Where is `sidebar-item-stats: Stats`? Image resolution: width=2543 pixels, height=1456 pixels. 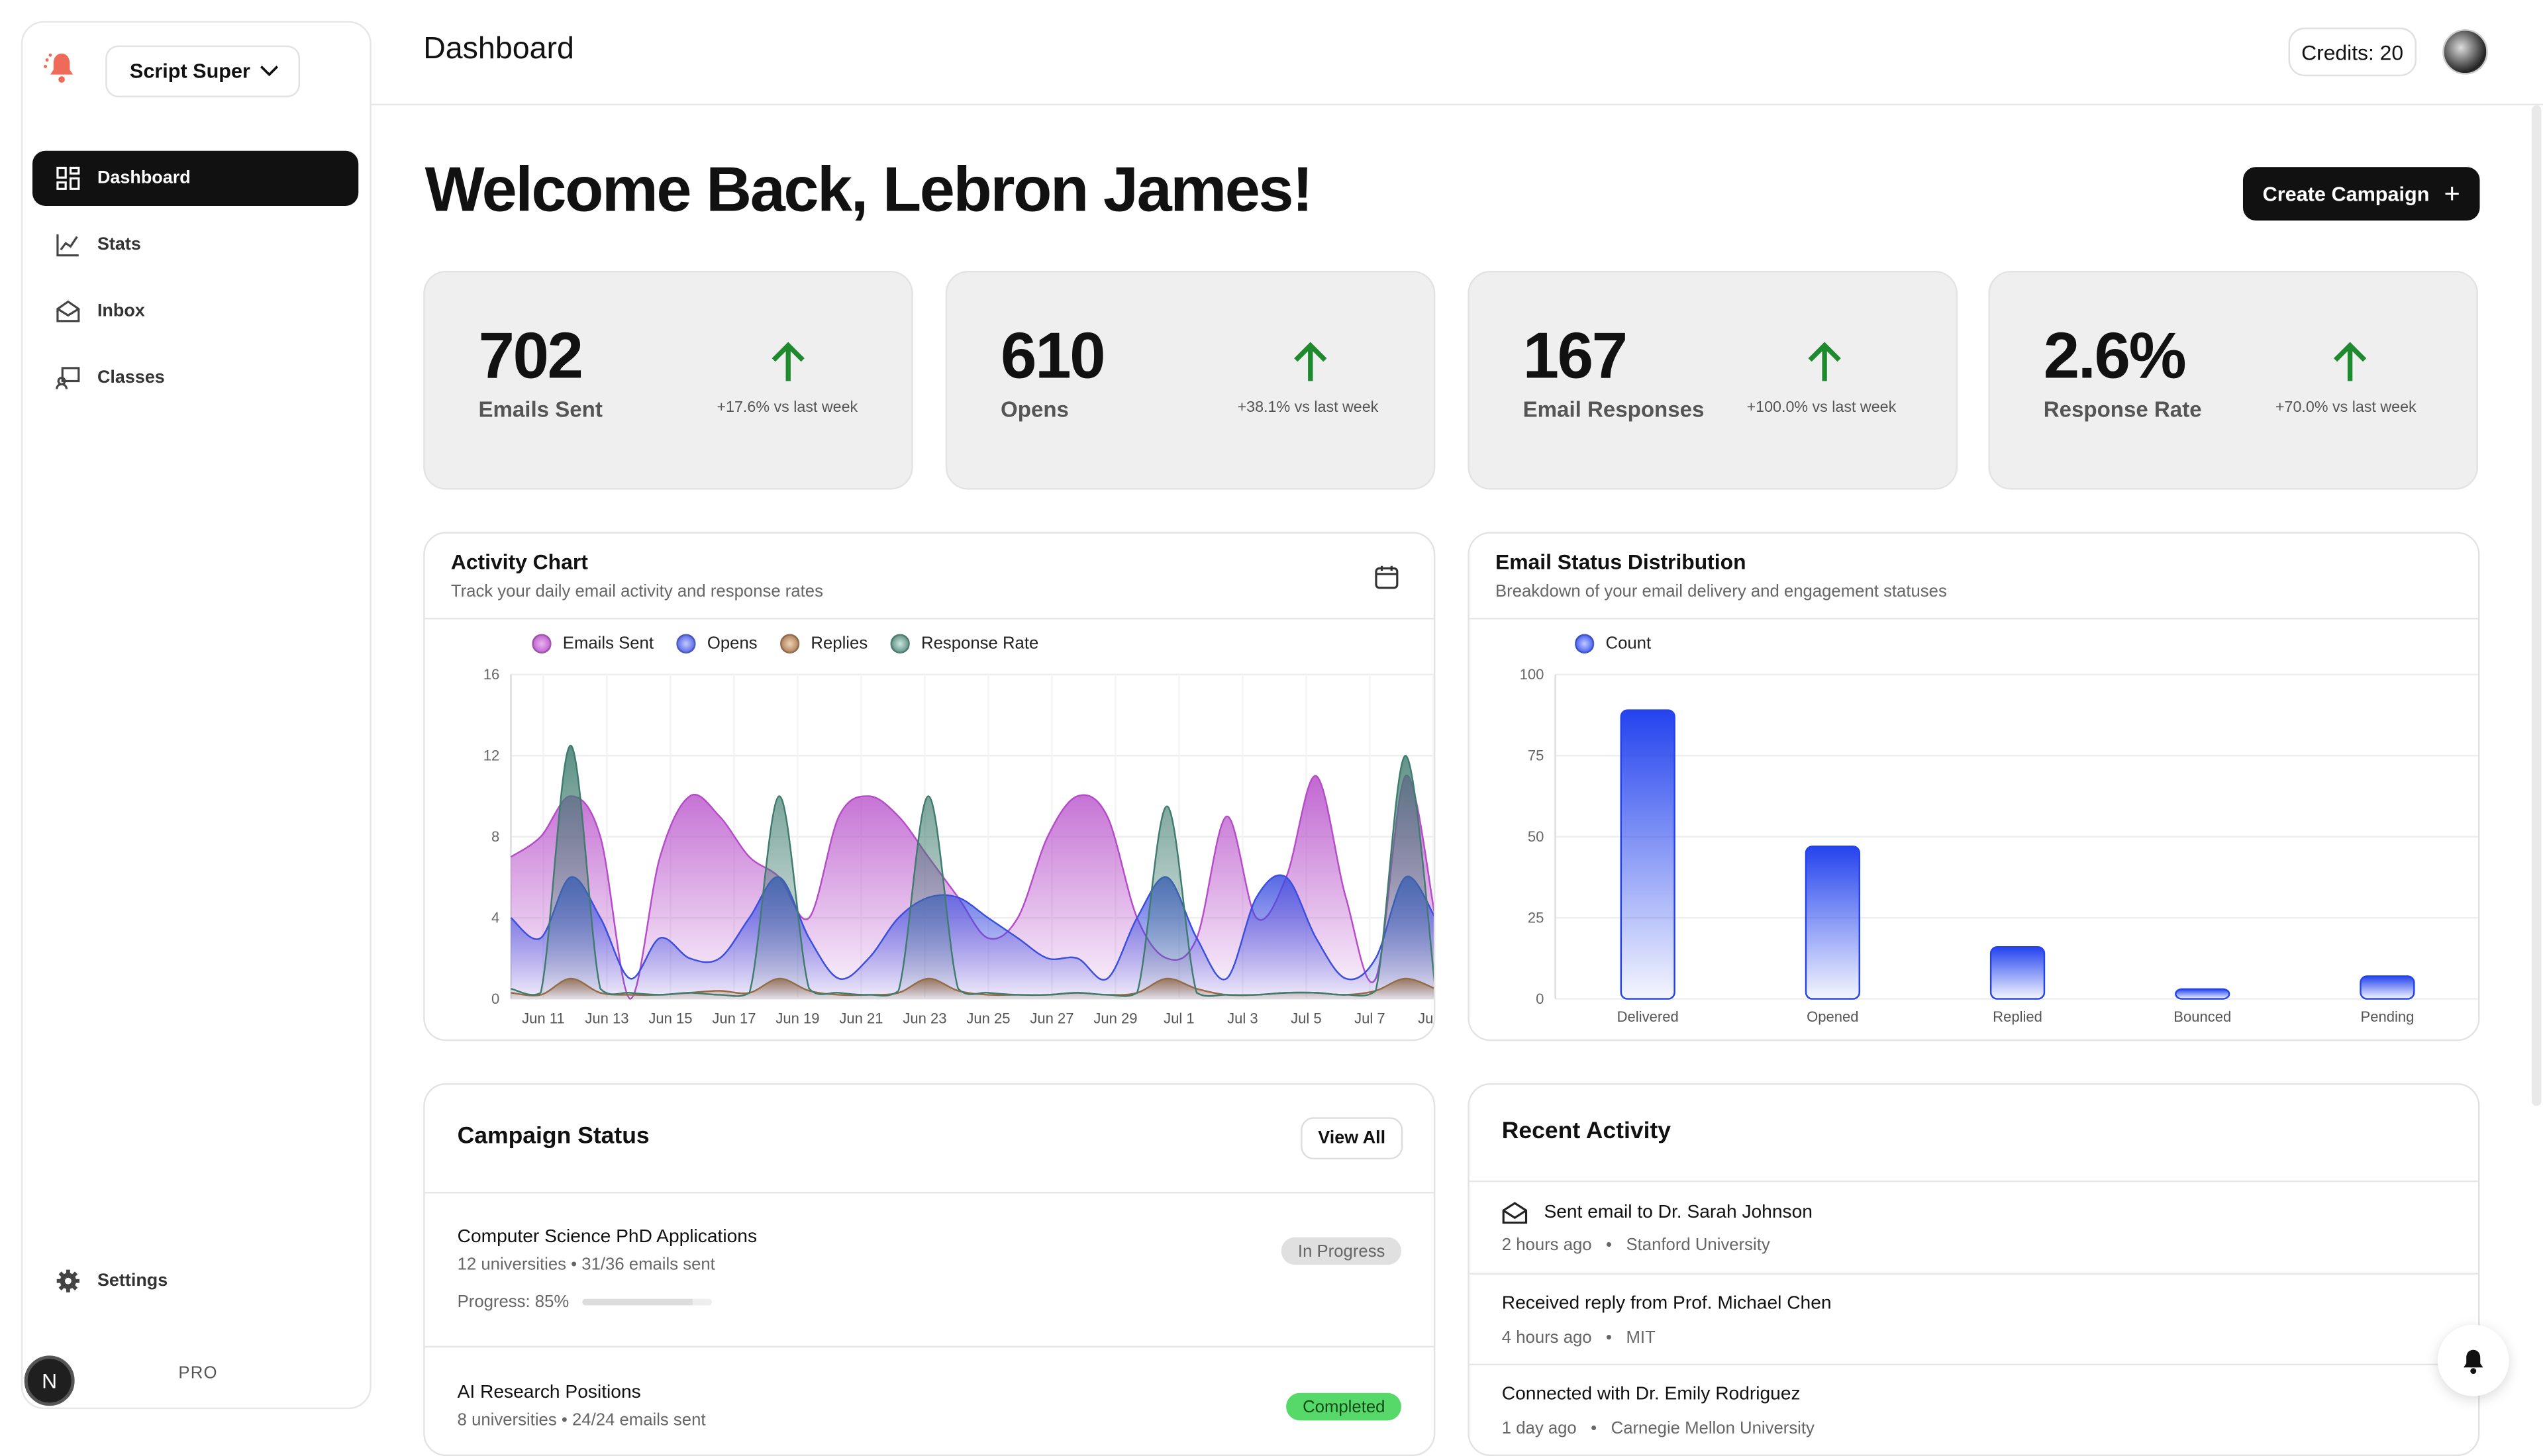
sidebar-item-stats: Stats is located at coordinates (195, 244).